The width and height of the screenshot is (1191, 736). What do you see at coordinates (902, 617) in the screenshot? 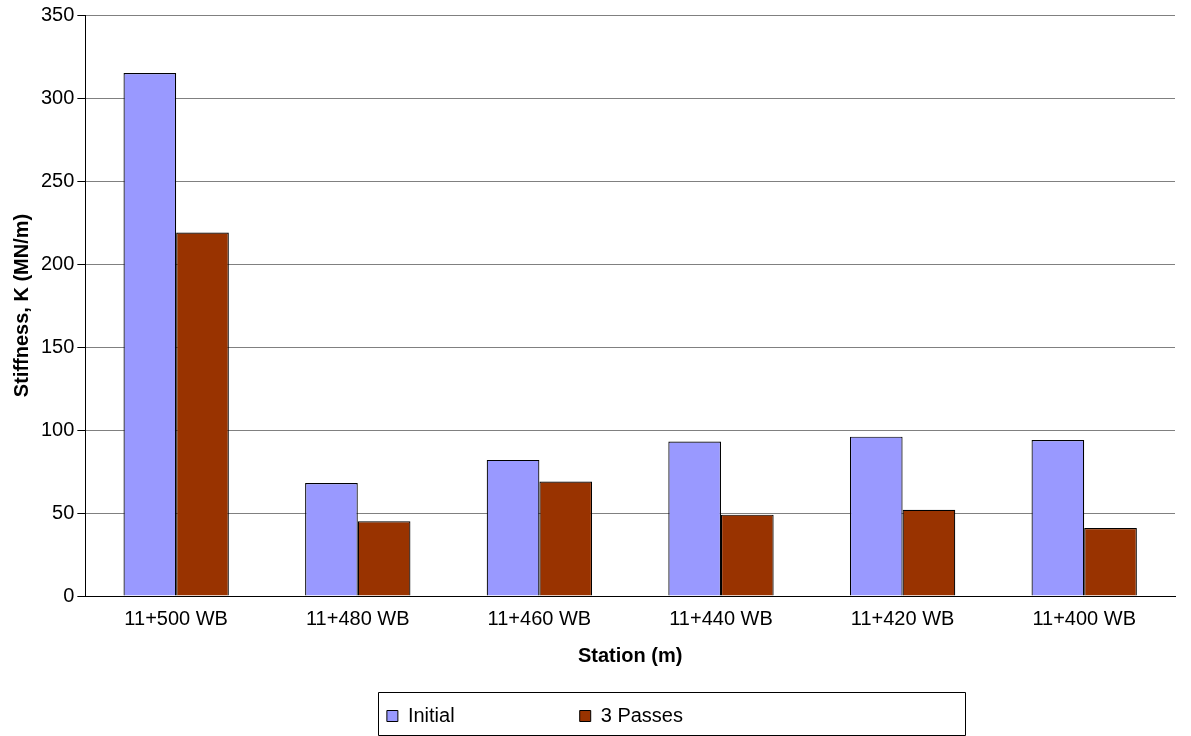
I see `x-tick-label: 11+420 WB` at bounding box center [902, 617].